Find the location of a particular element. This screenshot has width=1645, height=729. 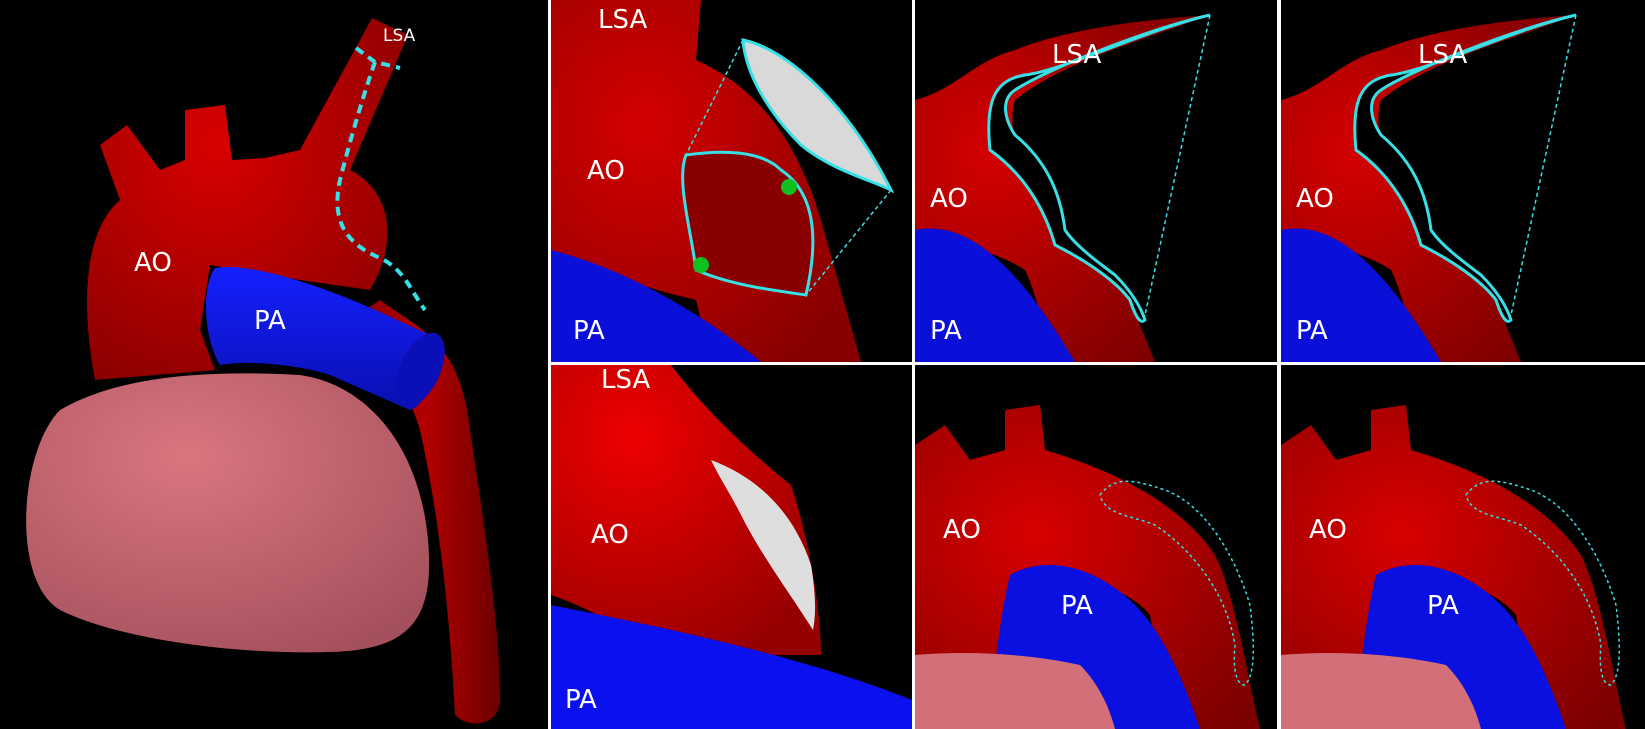

descending-aorta is located at coordinates (425, 512).